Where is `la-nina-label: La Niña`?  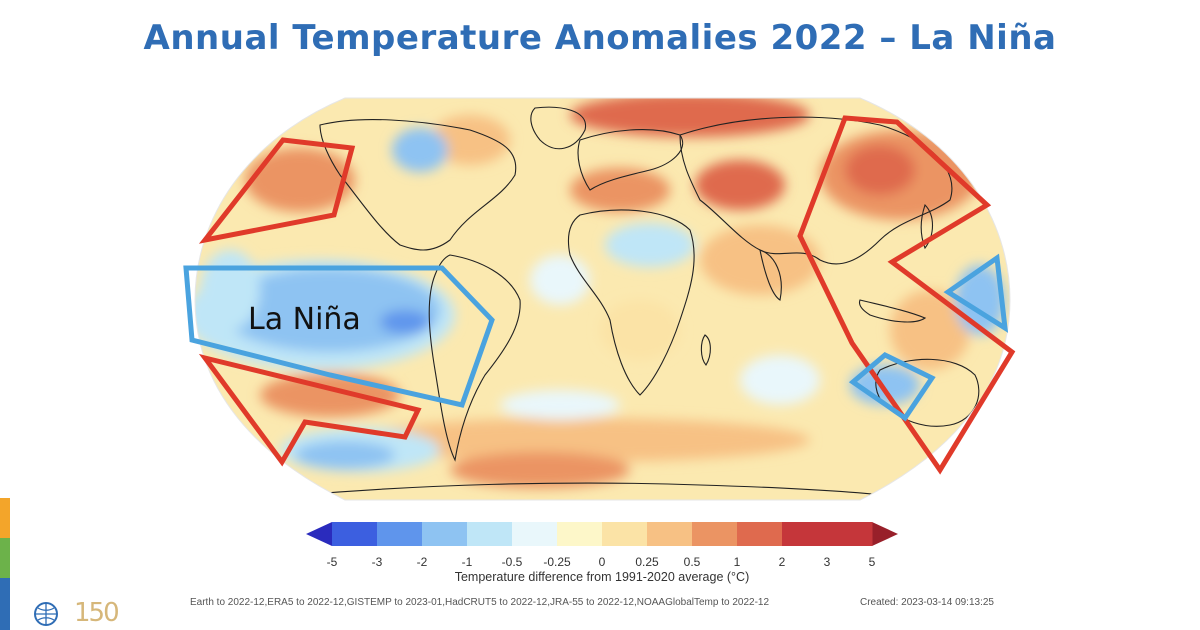 la-nina-label: La Niña is located at coordinates (304, 319).